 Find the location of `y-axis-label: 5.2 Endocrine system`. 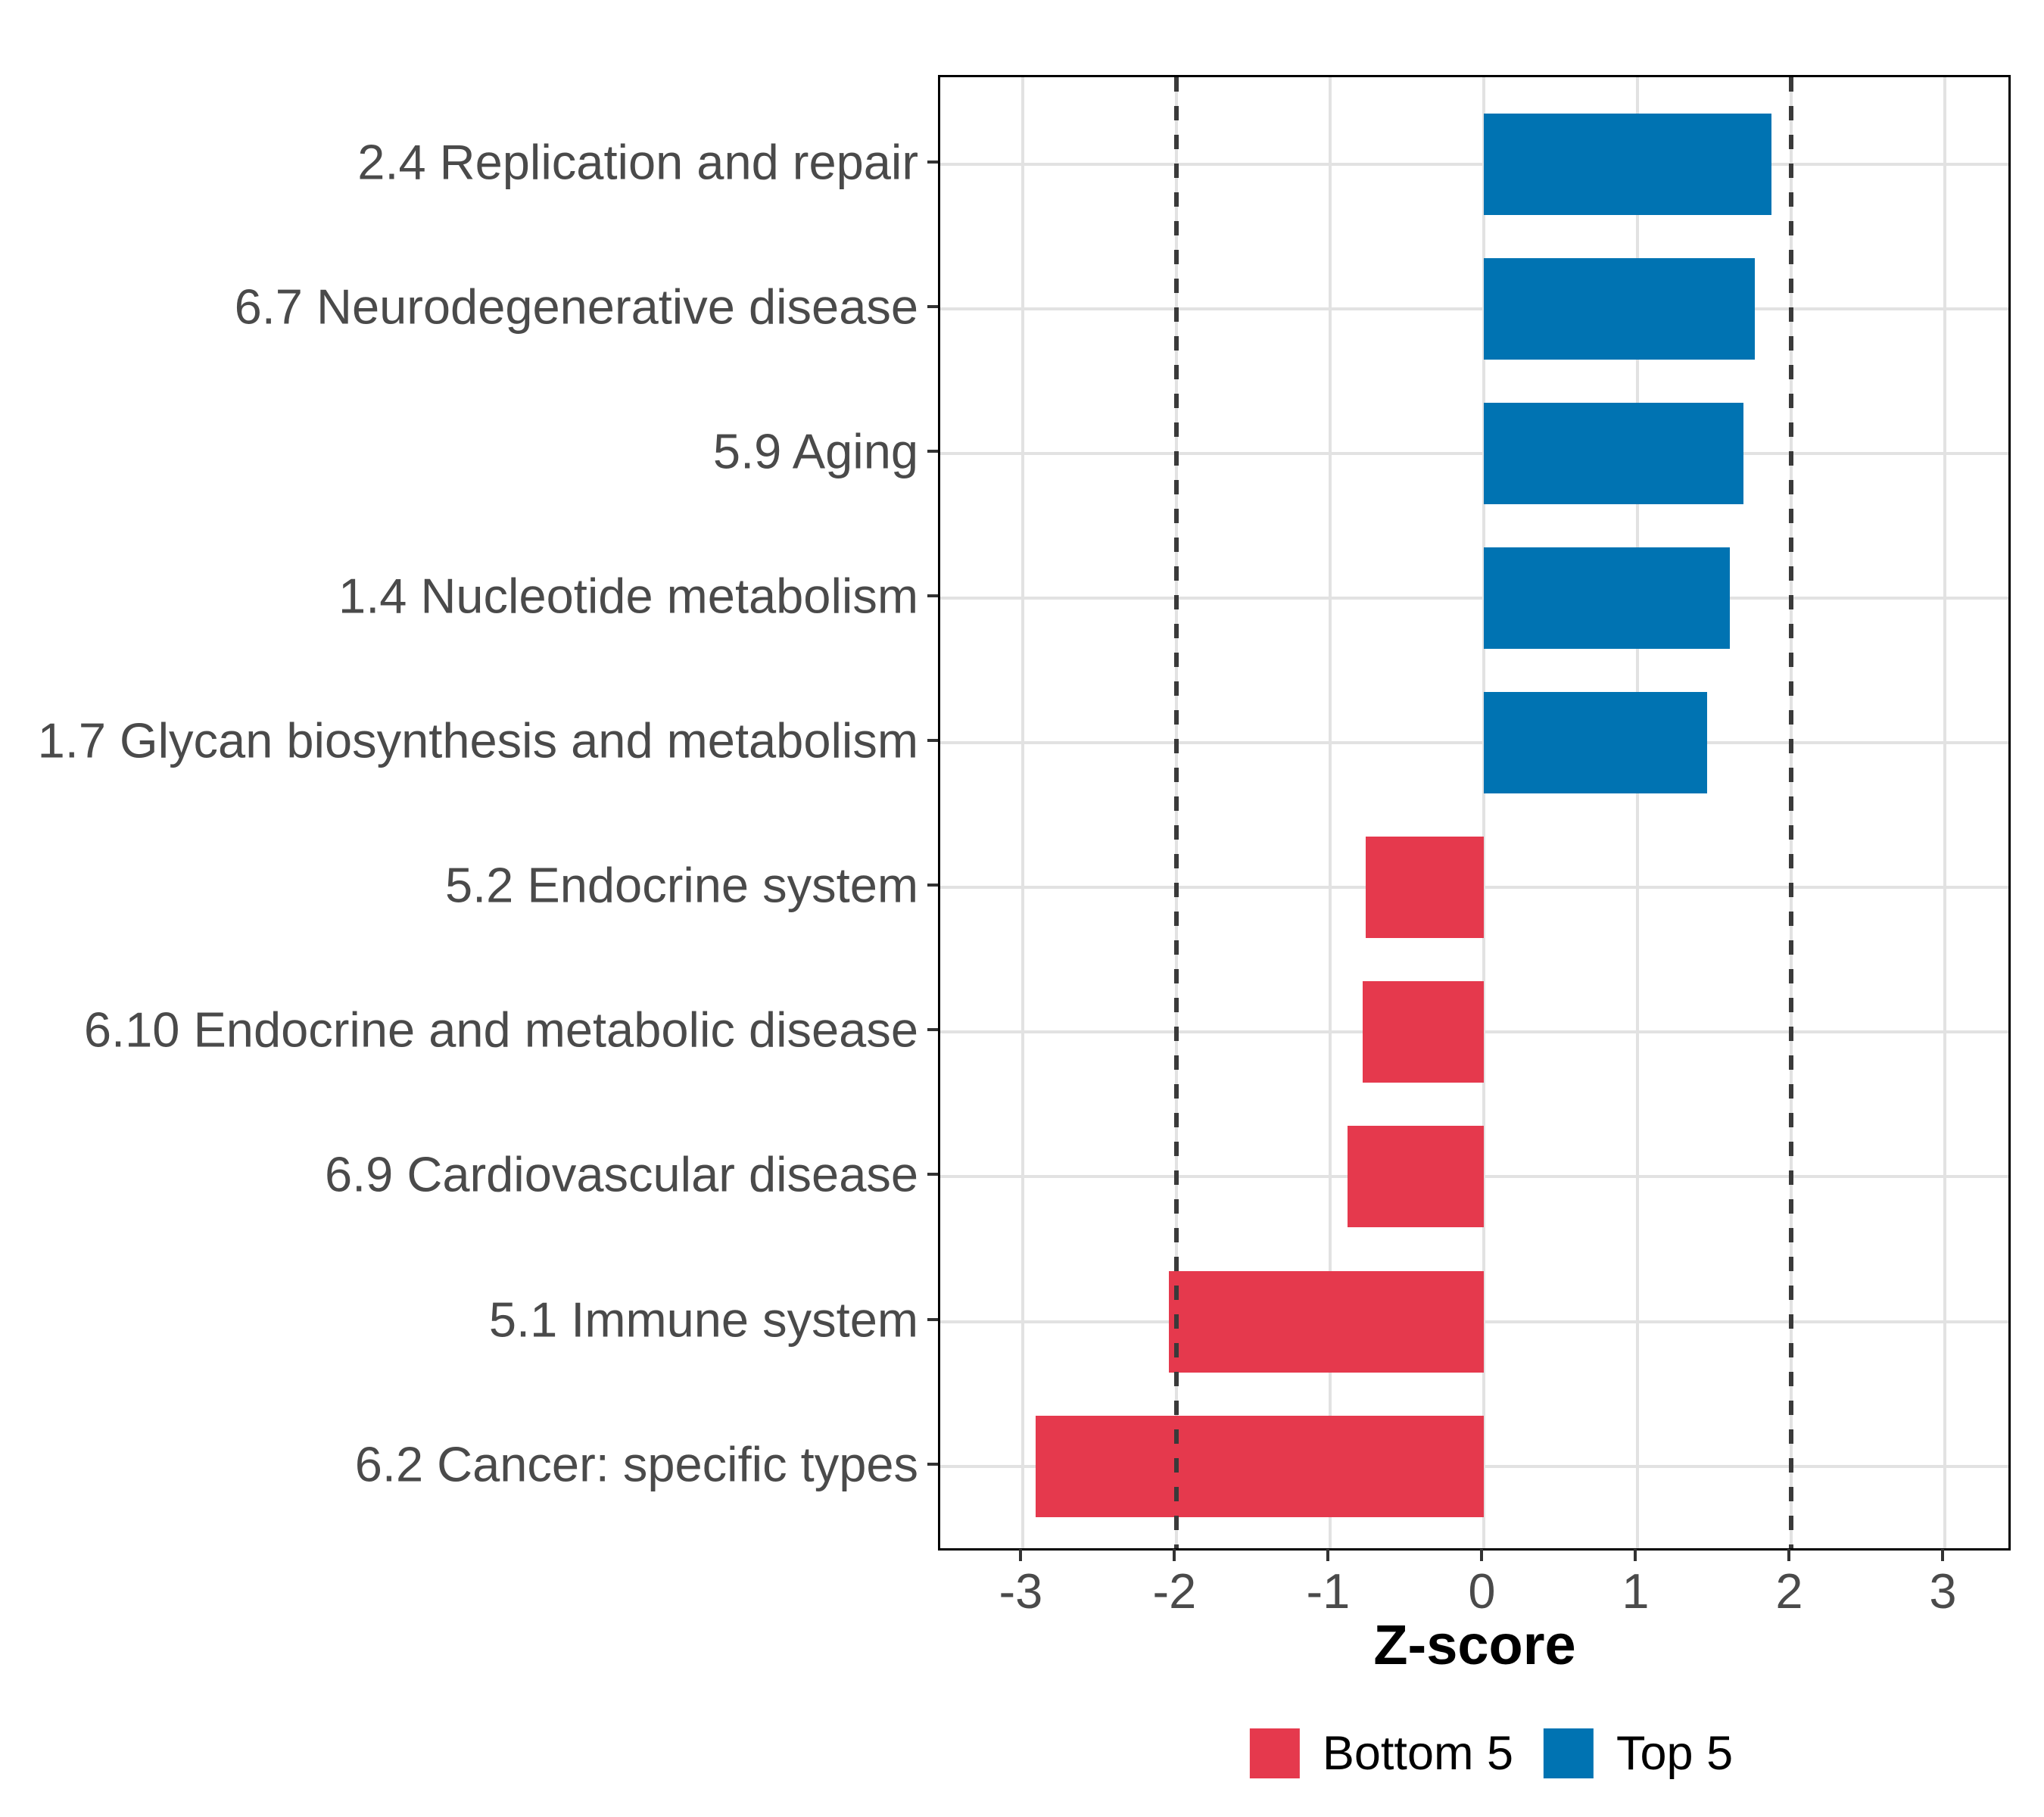

y-axis-label: 5.2 Endocrine system is located at coordinates (681, 885).